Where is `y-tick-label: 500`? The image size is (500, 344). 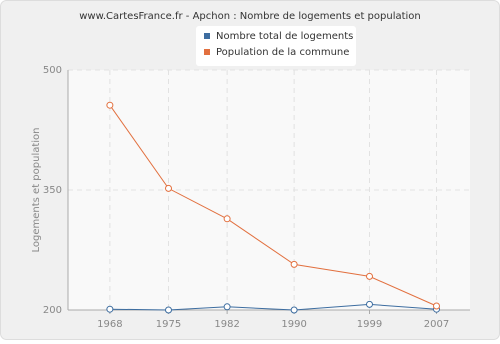 y-tick-label: 500 is located at coordinates (52, 70).